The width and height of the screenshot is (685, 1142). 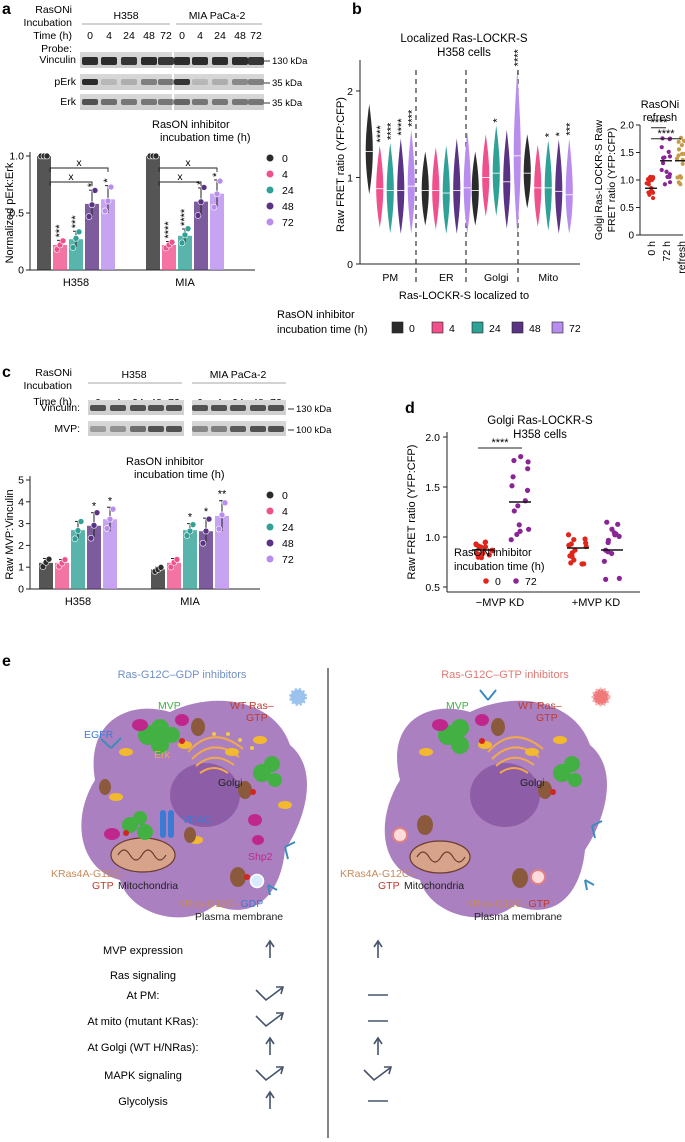 What do you see at coordinates (680, 257) in the screenshot?
I see `category-label: refresh` at bounding box center [680, 257].